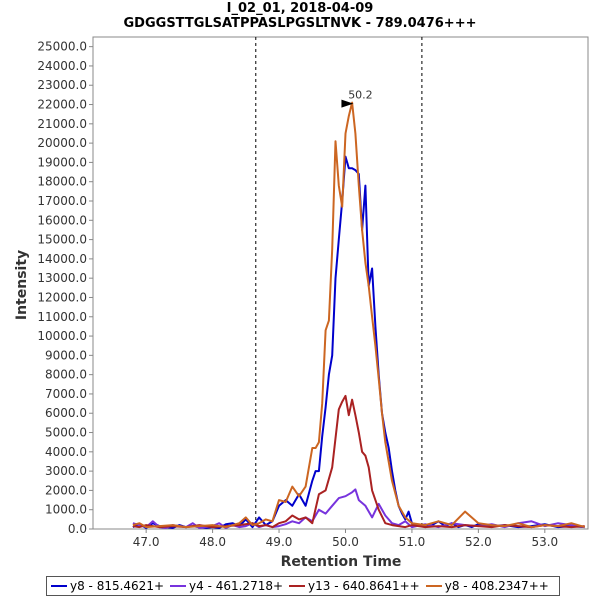  I want to click on y-tick-label: 4000.0, so click(66, 452).